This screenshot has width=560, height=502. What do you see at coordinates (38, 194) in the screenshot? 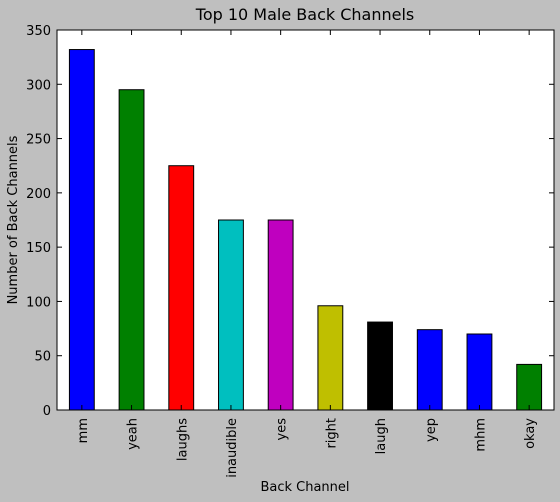
I see `y-tick-label-200: 200` at bounding box center [38, 194].